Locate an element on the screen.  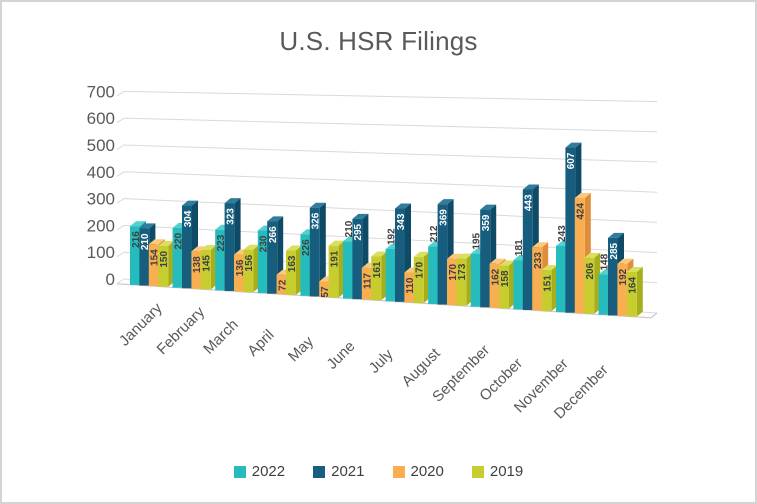
legend-item-2022: 2022 is located at coordinates (259, 471).